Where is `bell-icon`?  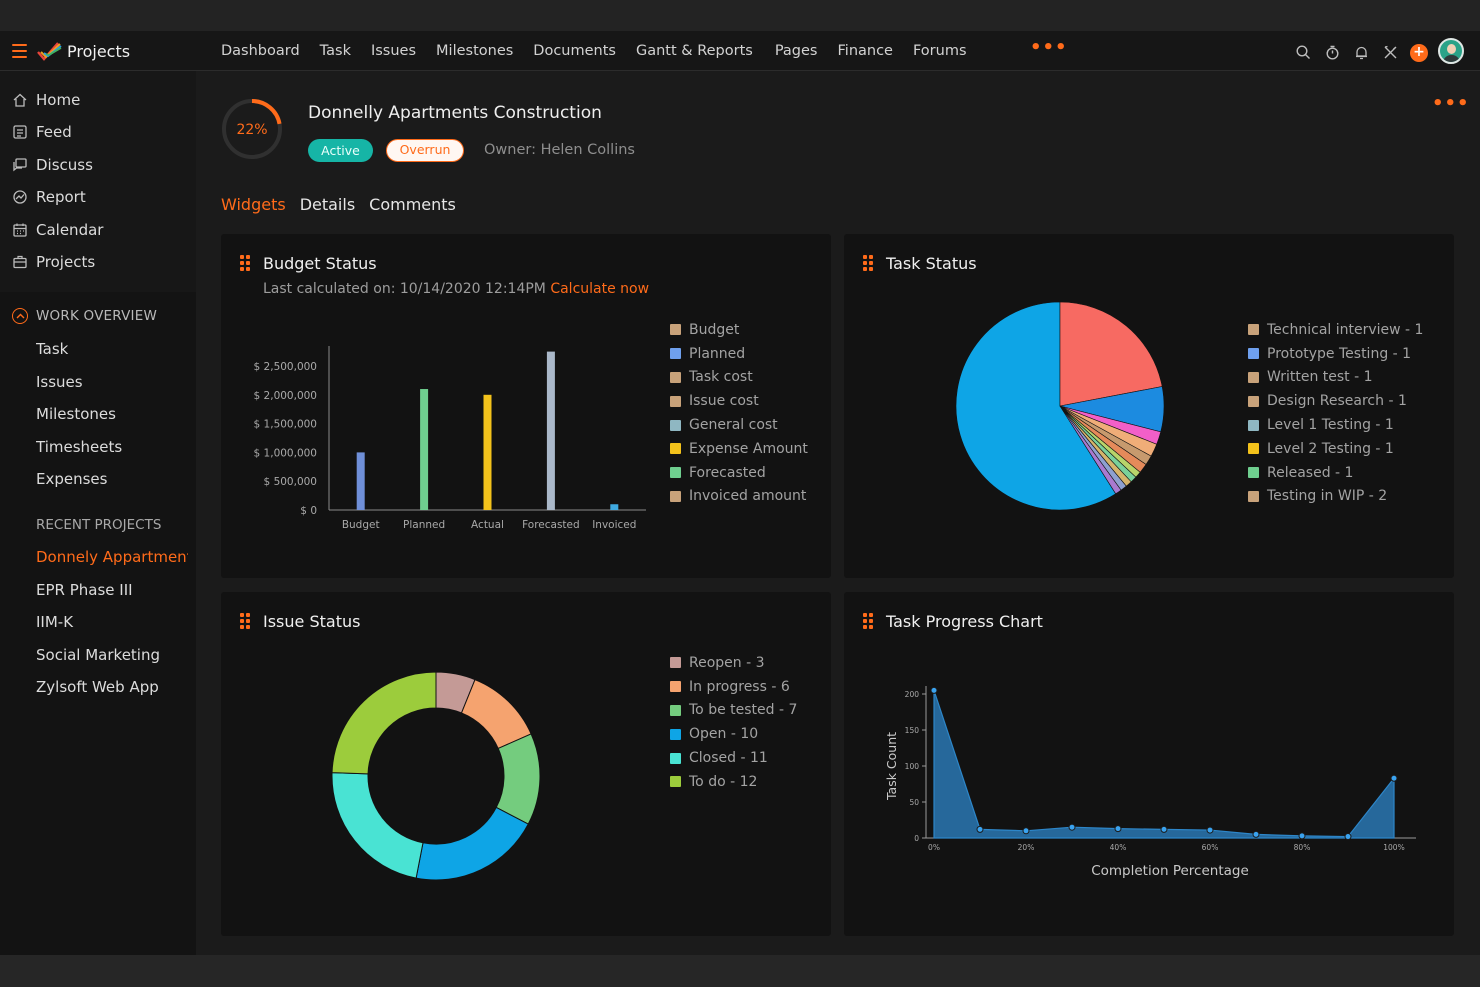
bell-icon is located at coordinates (1361, 53).